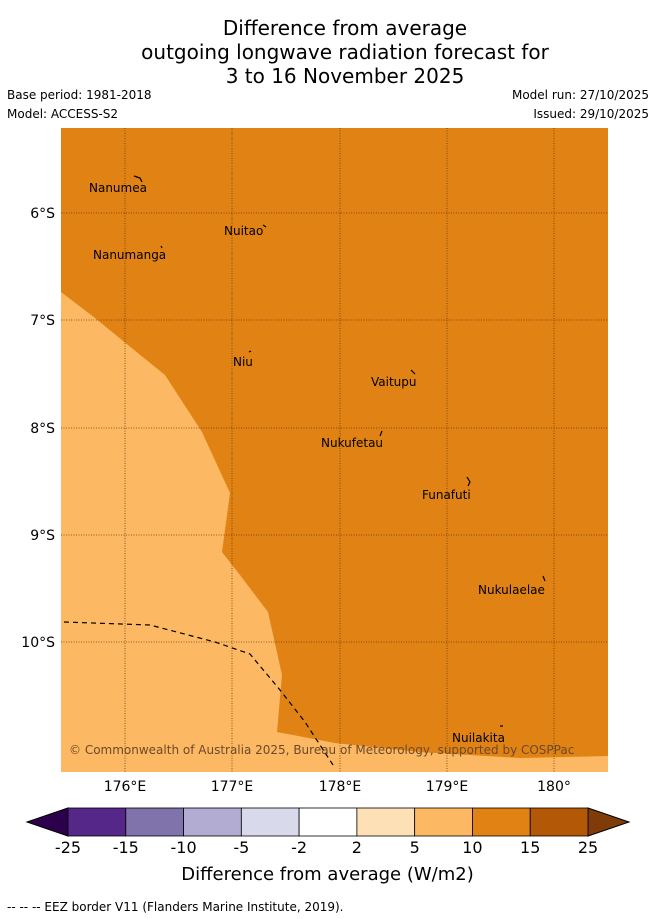 Image resolution: width=655 pixels, height=919 pixels. What do you see at coordinates (478, 738) in the screenshot?
I see `label-nuilakita: Nuilakita` at bounding box center [478, 738].